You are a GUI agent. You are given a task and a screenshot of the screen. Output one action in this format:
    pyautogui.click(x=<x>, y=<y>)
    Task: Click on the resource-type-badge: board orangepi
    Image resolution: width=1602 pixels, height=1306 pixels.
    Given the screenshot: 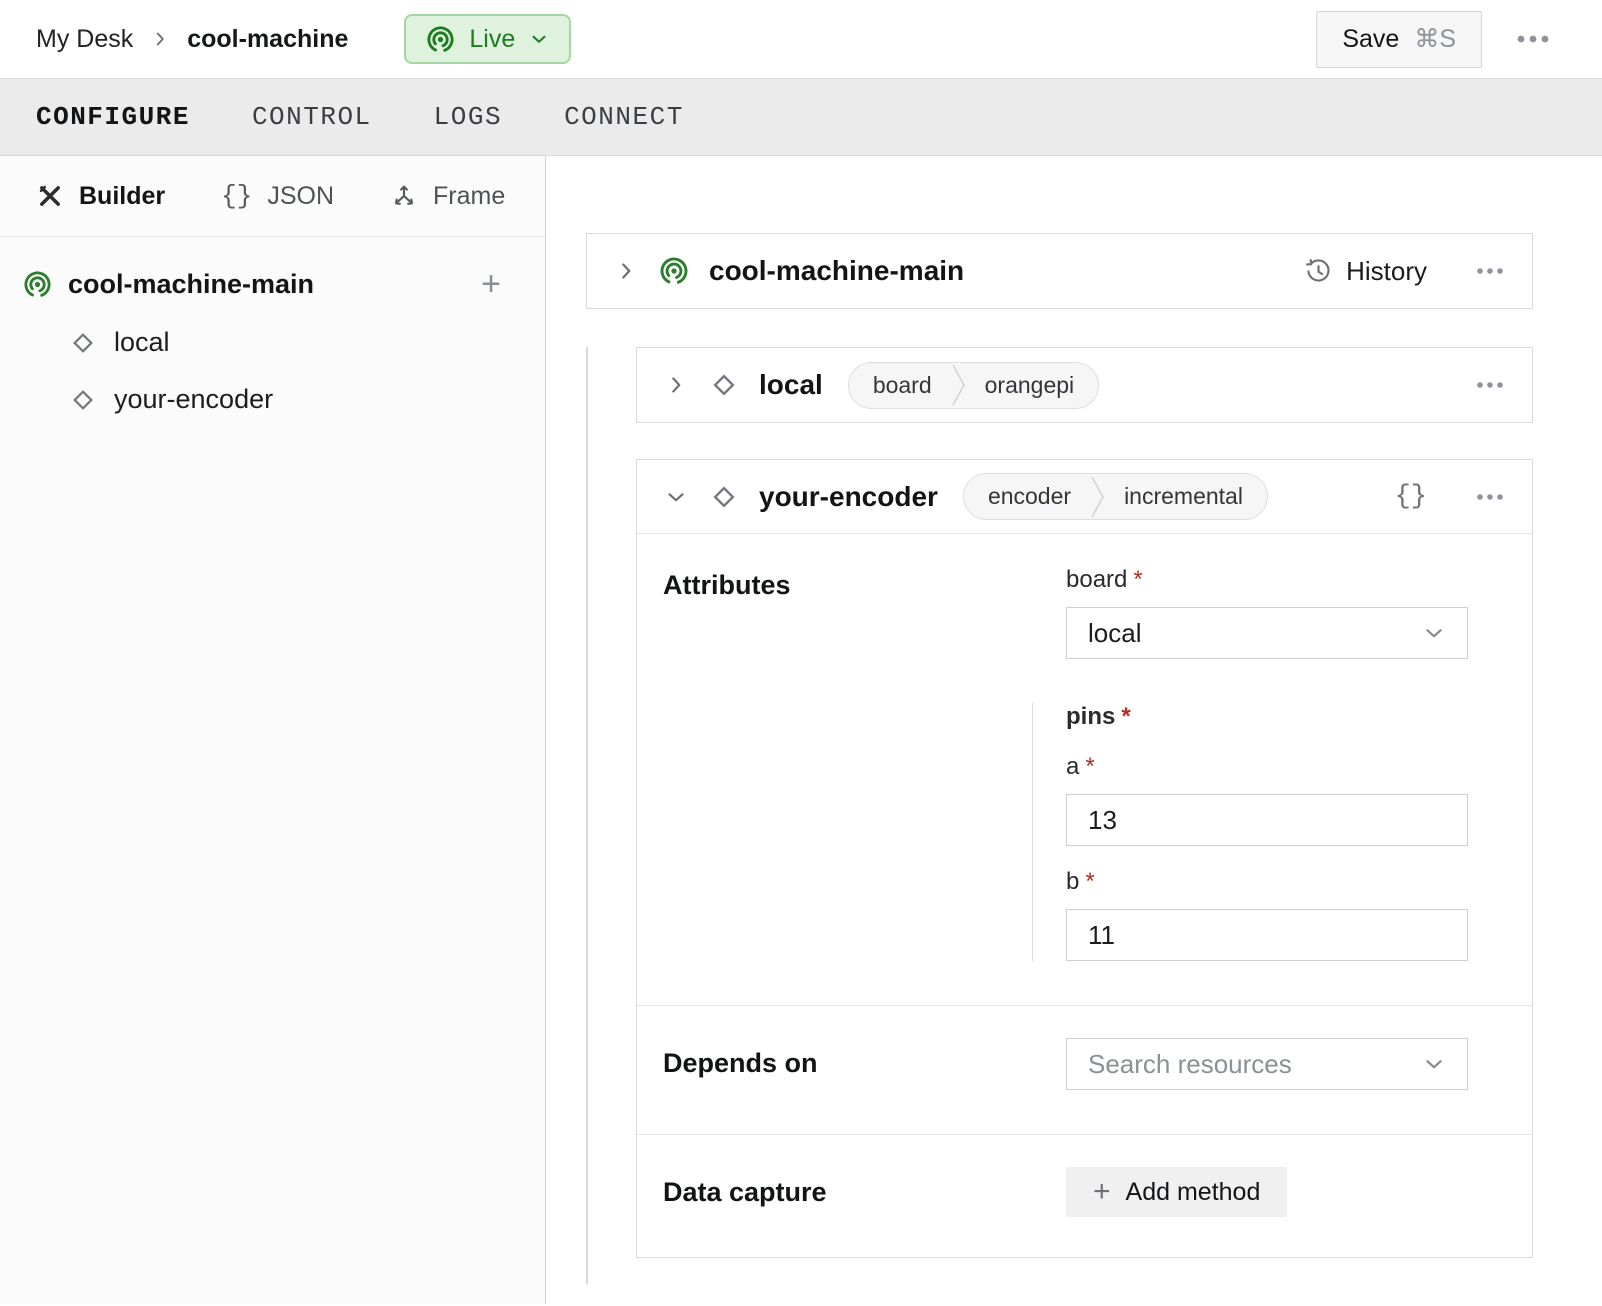 What is the action you would take?
    pyautogui.click(x=973, y=385)
    